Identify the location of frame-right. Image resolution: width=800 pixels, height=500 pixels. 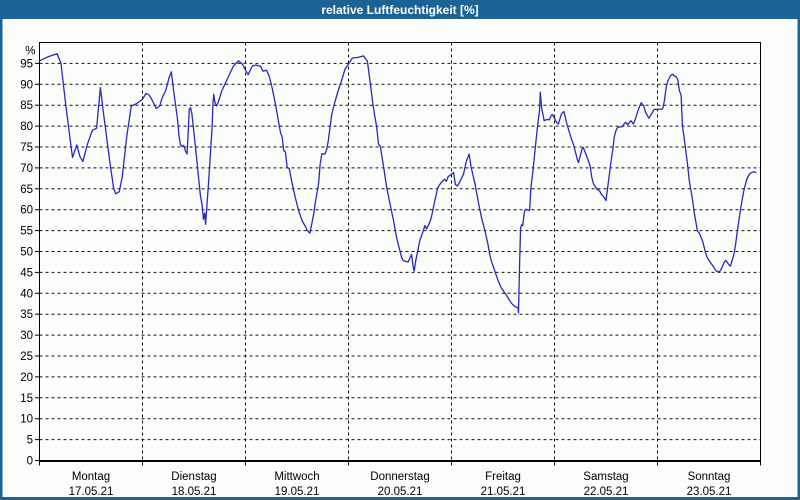
(798, 259).